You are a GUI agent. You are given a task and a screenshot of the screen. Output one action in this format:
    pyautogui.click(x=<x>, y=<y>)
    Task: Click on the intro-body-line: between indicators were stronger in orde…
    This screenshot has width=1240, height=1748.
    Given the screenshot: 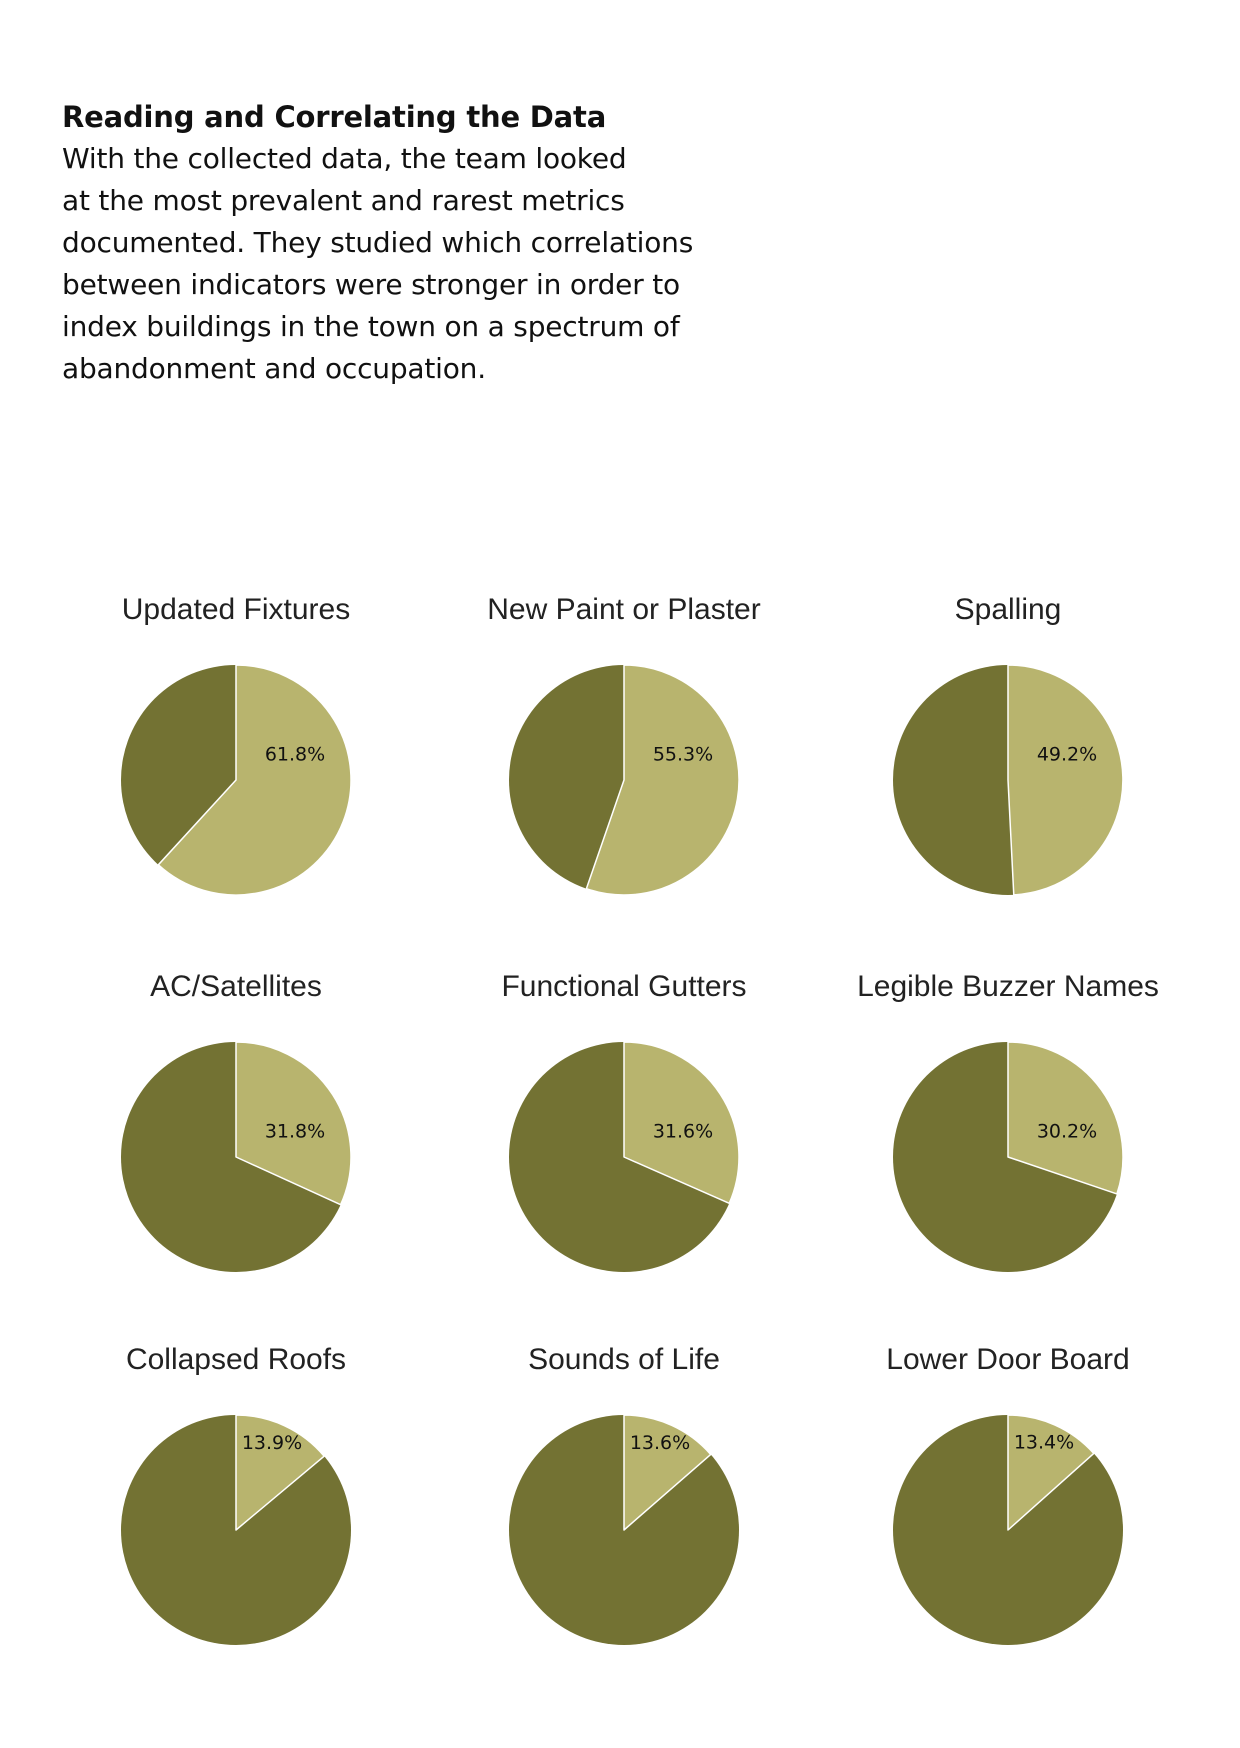 What is the action you would take?
    pyautogui.click(x=371, y=284)
    